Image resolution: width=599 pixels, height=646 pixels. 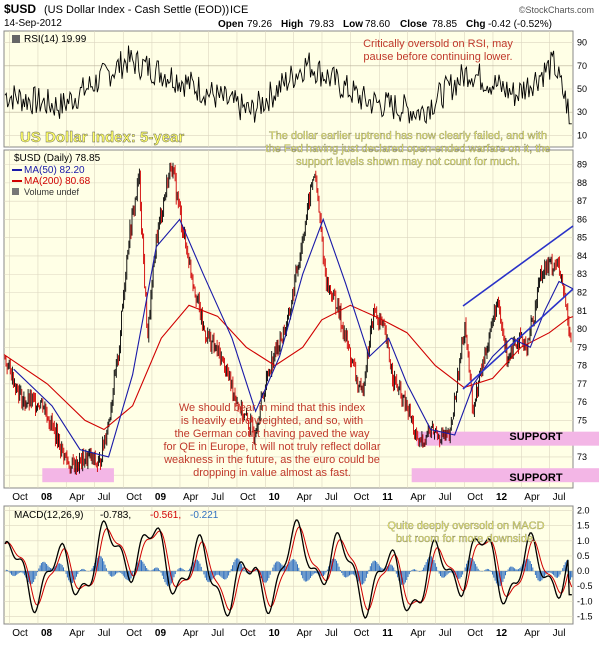 What do you see at coordinates (582, 165) in the screenshot?
I see `y-tick-label: 89` at bounding box center [582, 165].